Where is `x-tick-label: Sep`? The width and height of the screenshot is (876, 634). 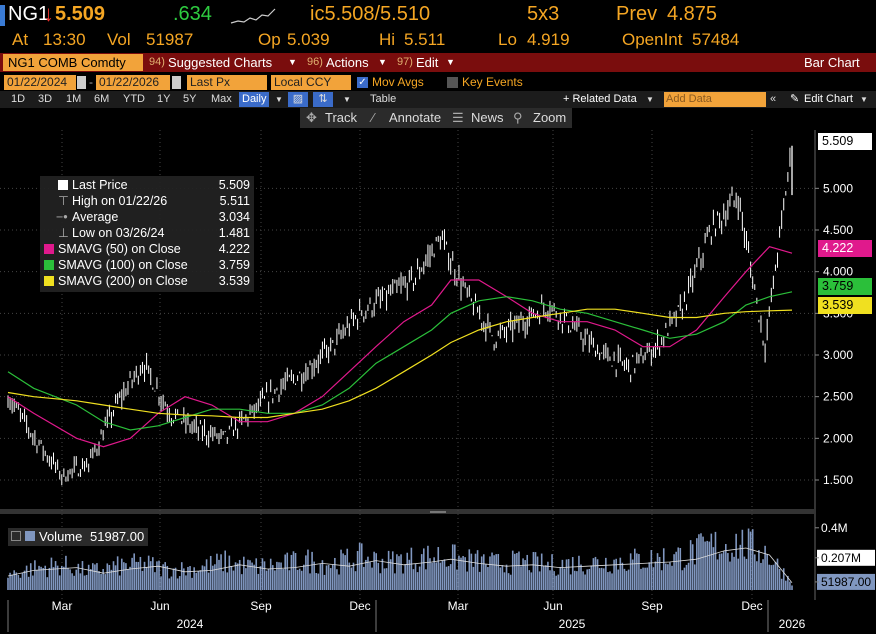
x-tick-label: Sep is located at coordinates (261, 606).